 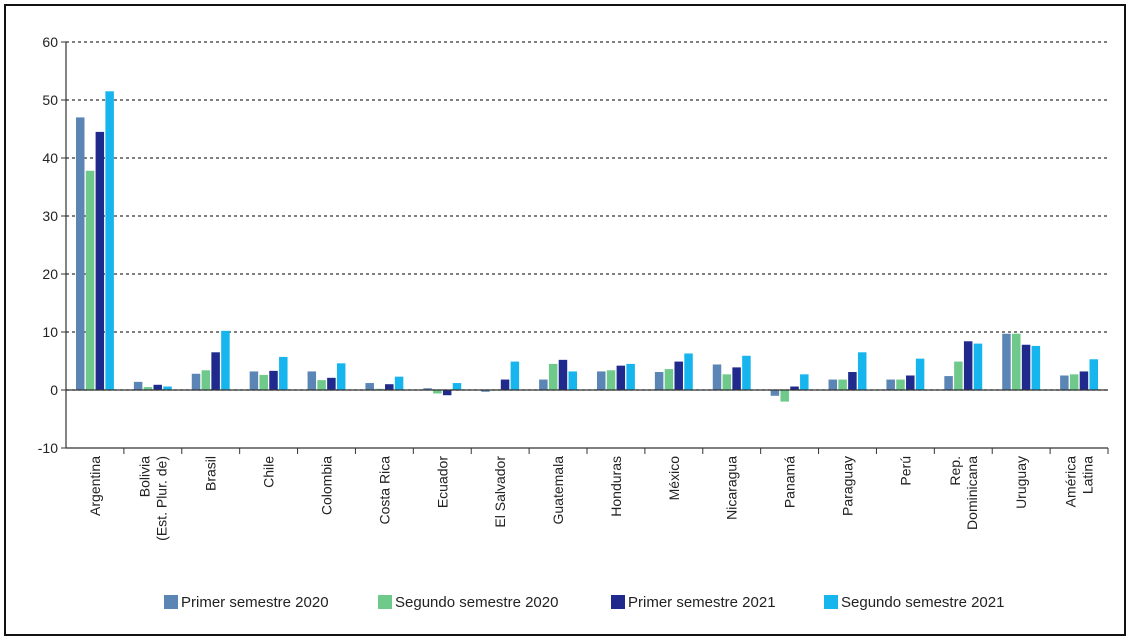 What do you see at coordinates (211, 473) in the screenshot?
I see `category-label: Brasil` at bounding box center [211, 473].